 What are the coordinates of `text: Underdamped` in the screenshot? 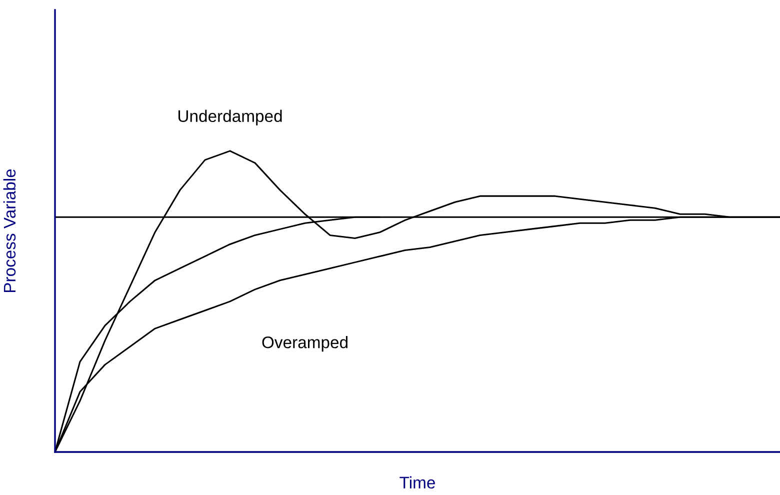 It's located at (230, 118).